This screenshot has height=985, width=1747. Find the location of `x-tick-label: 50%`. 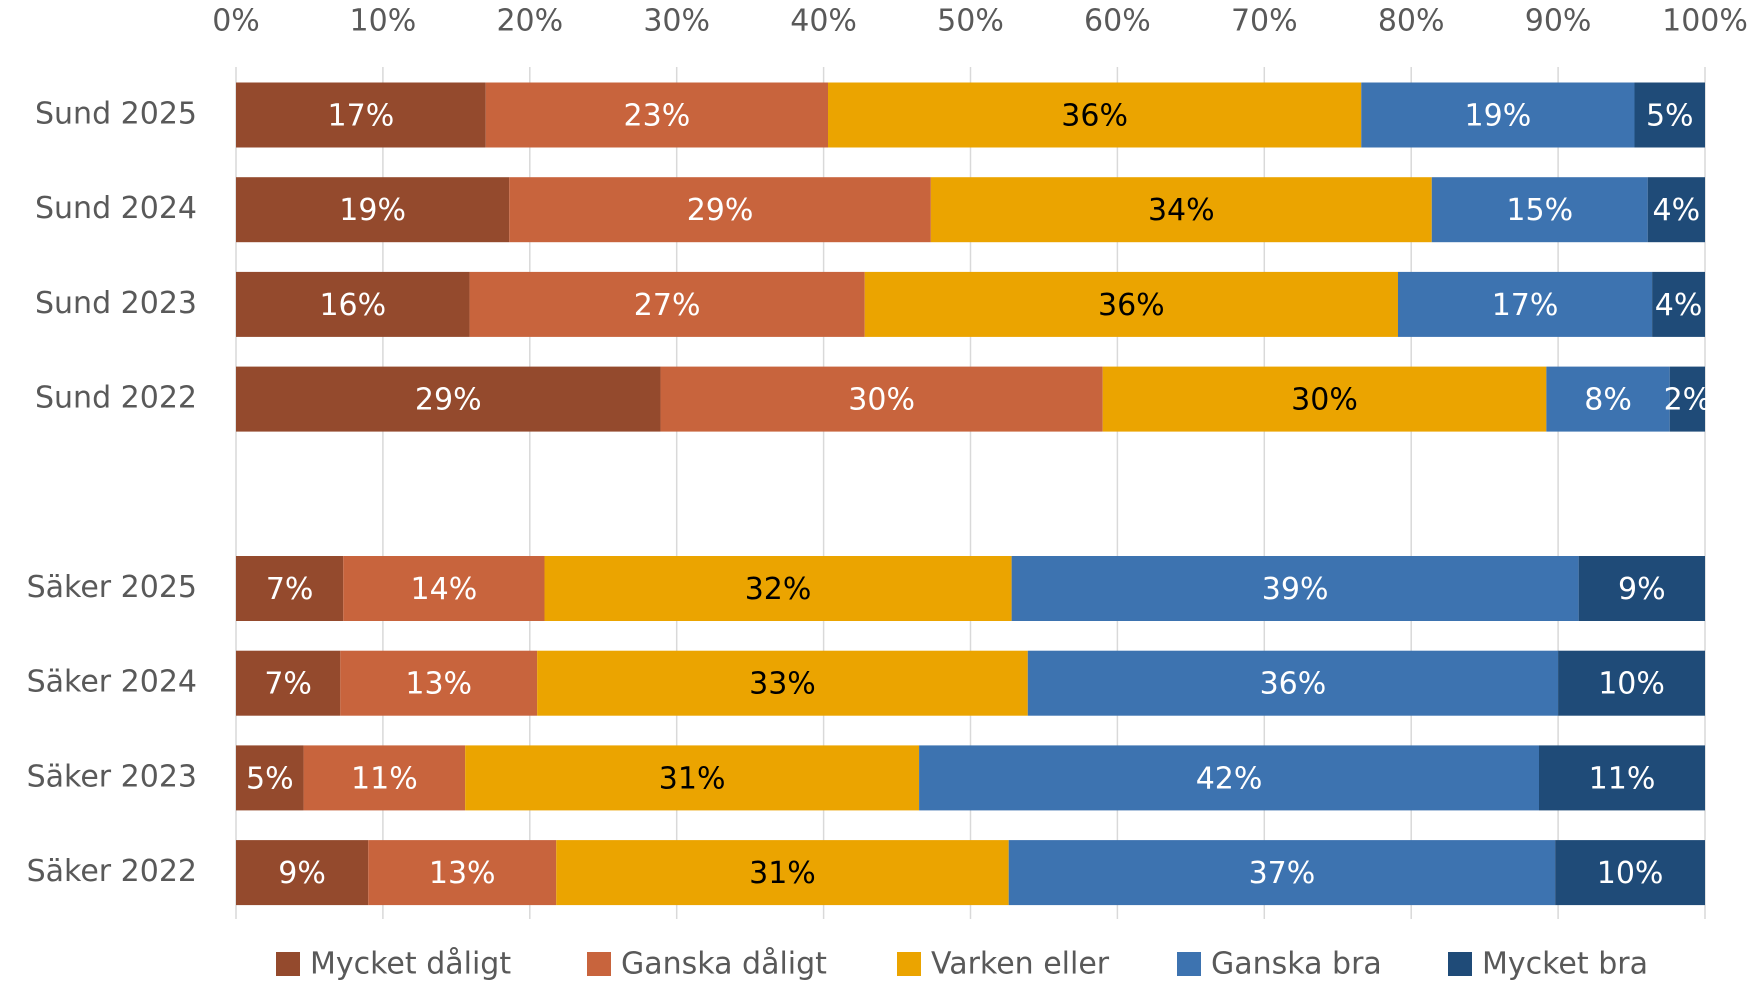

x-tick-label: 50% is located at coordinates (970, 21).